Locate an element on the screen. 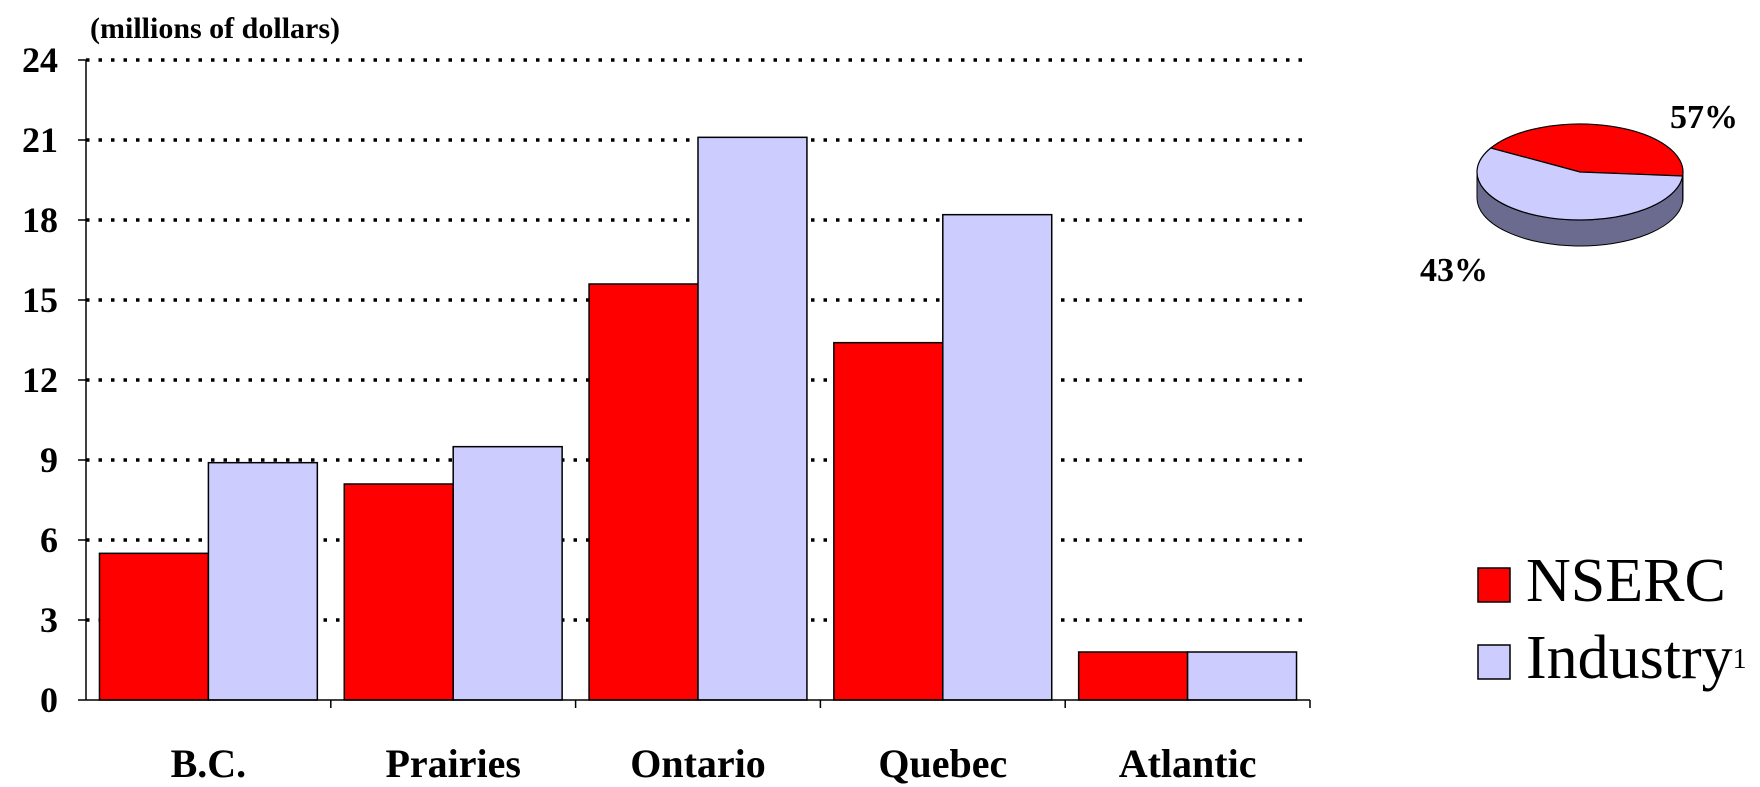 This screenshot has height=787, width=1760. y-axis-ticks: 0 3 6 9 12 15 18 21 24 is located at coordinates (40, 380).